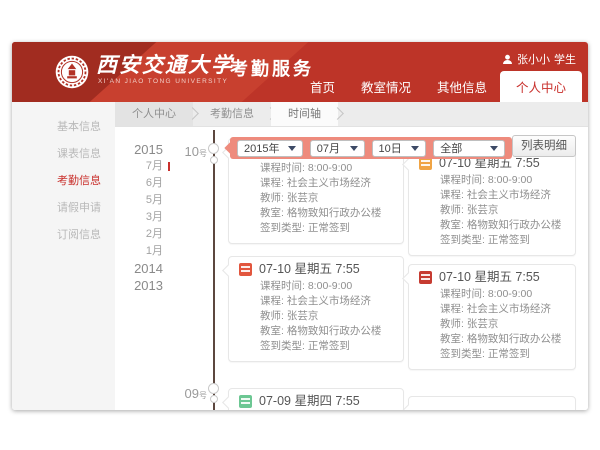 The width and height of the screenshot is (600, 450). I want to click on timeline-entry-label: 2月, so click(154, 234).